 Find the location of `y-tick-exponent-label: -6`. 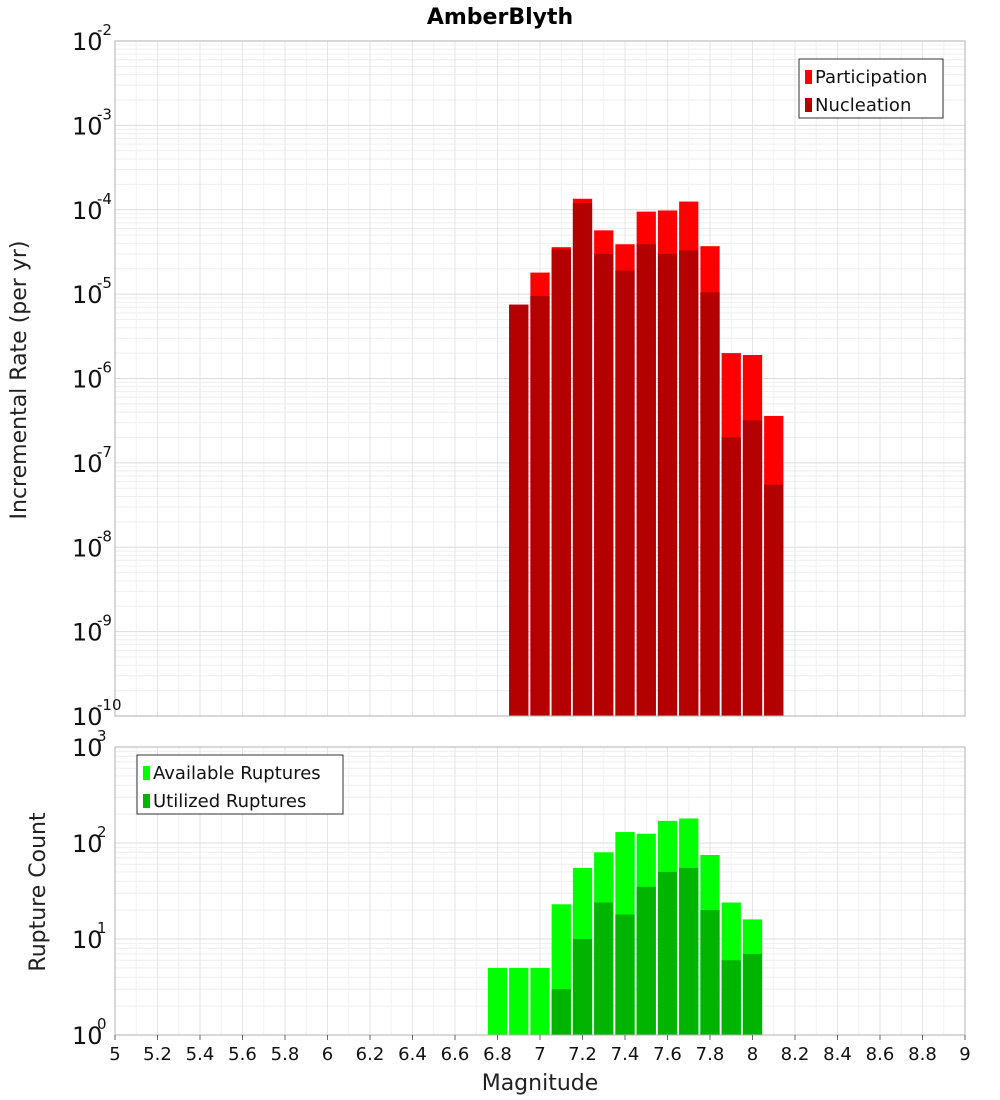

y-tick-exponent-label: -6 is located at coordinates (104, 368).